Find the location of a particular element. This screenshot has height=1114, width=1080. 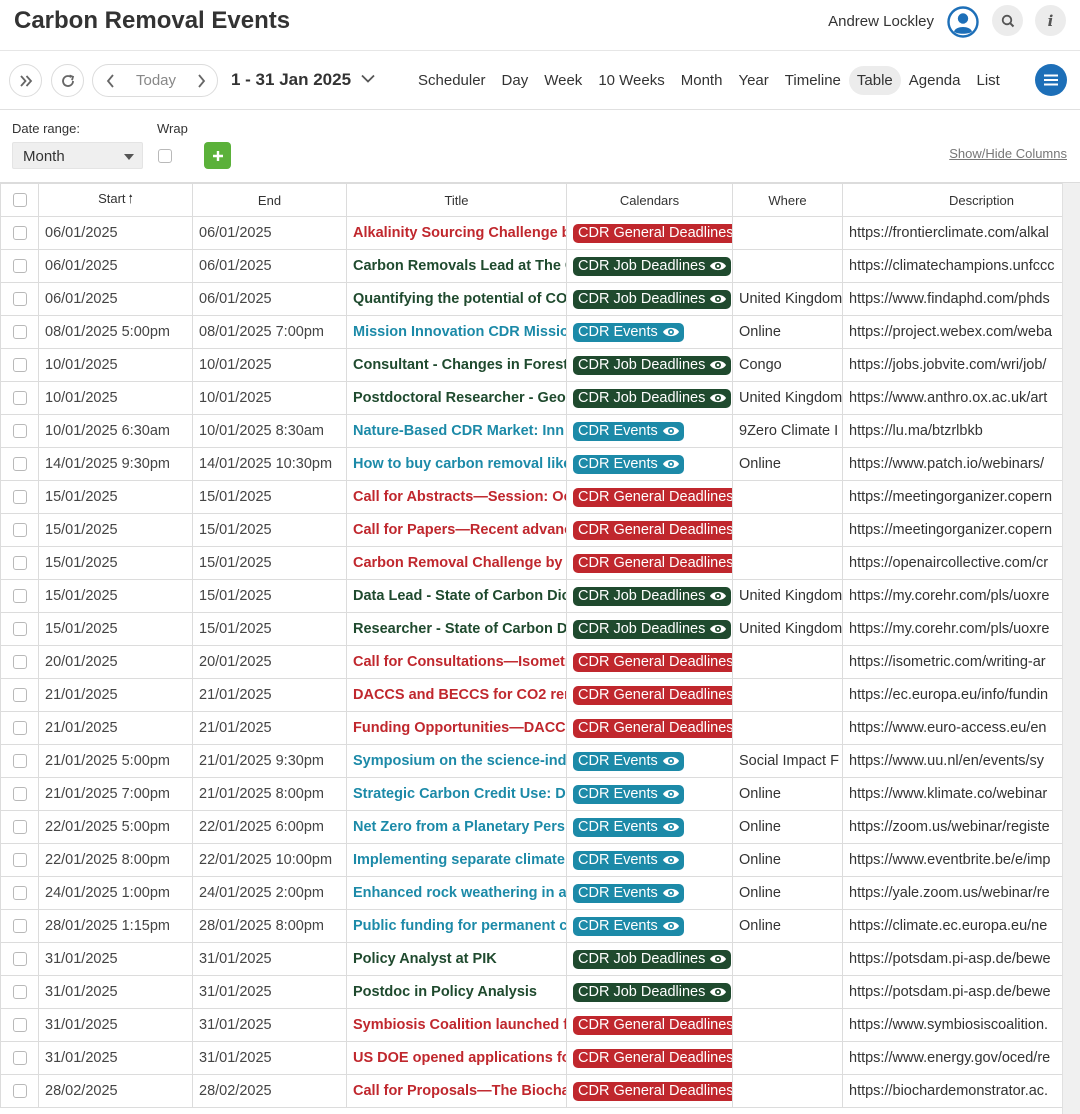

event-title-link: DACCS and BECCS for CO2 ren is located at coordinates (456, 695).